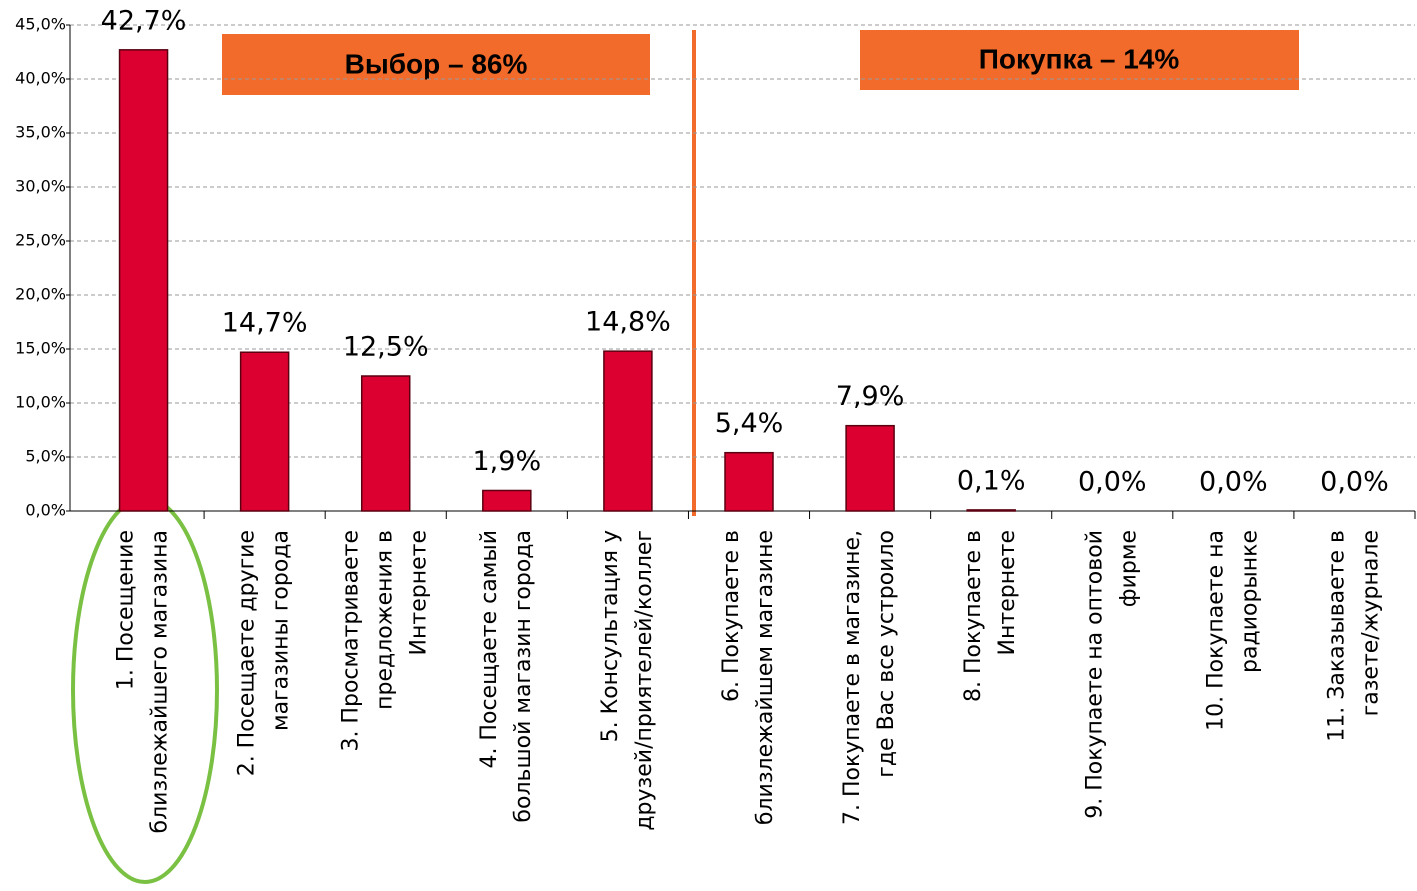  What do you see at coordinates (1111, 674) in the screenshot?
I see `x-tick-label: 9. Покупаете на оптовой фирме` at bounding box center [1111, 674].